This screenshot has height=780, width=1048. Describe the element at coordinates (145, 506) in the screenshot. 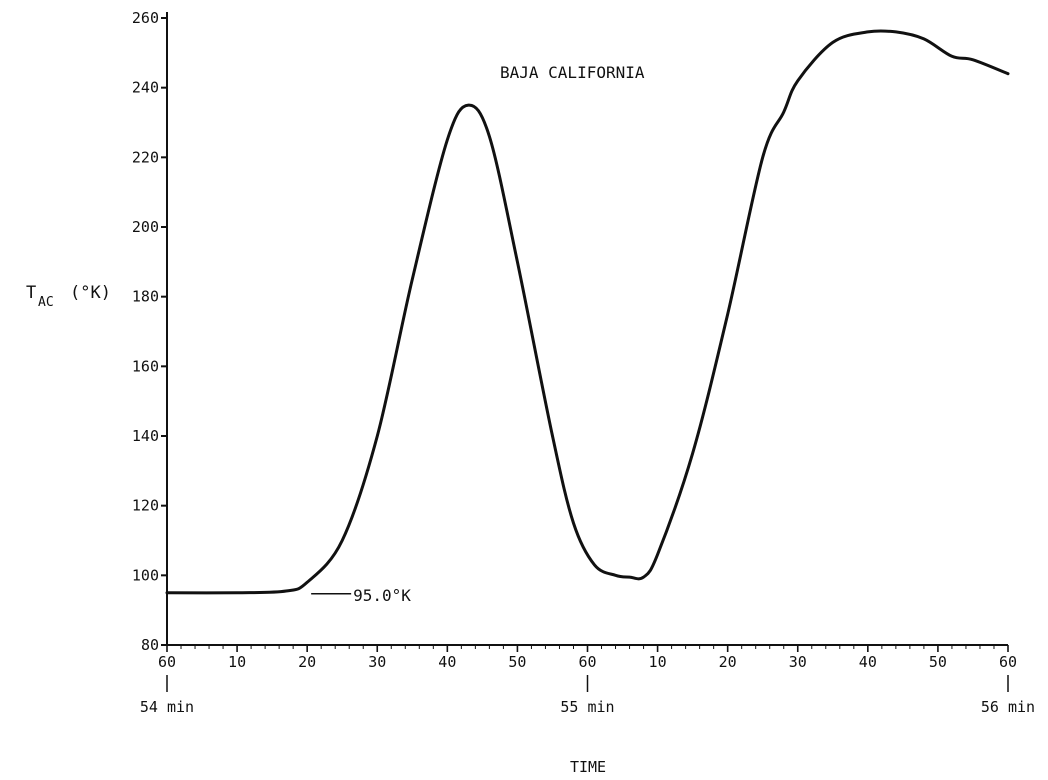

I see `y-tick-label: 120` at that location.